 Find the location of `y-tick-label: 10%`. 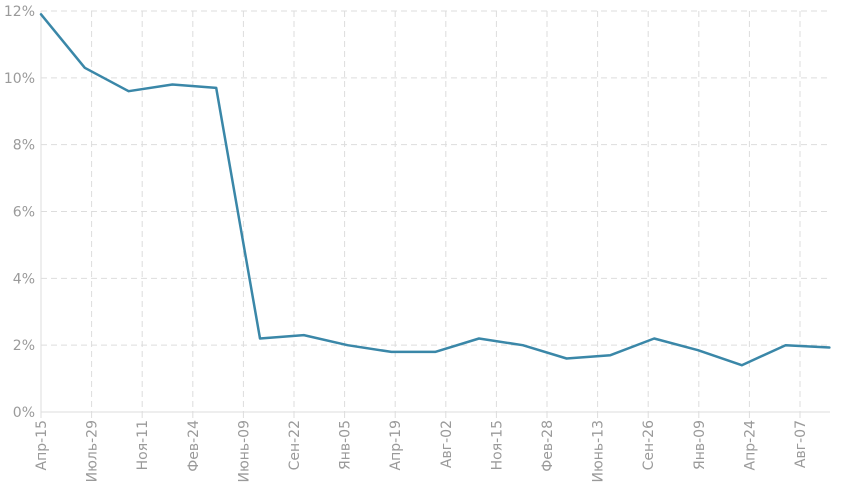

y-tick-label: 10% is located at coordinates (19, 79).